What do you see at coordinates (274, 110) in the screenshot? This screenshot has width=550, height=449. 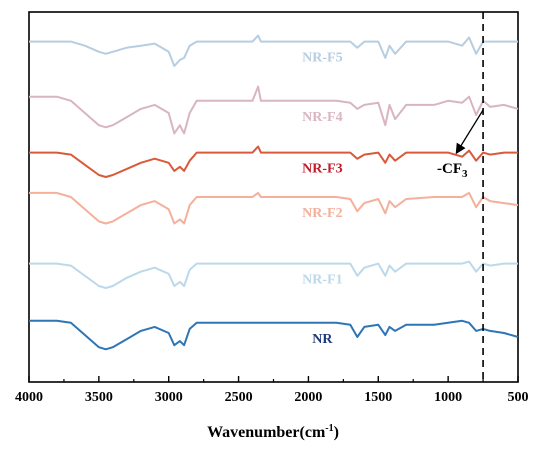 I see `series-line-nr-f4` at bounding box center [274, 110].